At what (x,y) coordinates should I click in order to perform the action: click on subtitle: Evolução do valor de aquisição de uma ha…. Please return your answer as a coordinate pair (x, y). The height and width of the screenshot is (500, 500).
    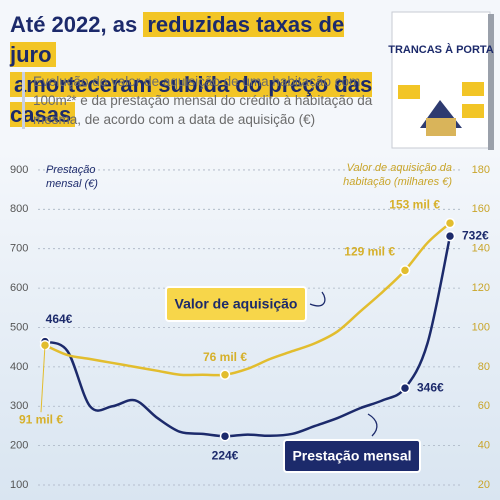
    Looking at the image, I should click on (202, 100).